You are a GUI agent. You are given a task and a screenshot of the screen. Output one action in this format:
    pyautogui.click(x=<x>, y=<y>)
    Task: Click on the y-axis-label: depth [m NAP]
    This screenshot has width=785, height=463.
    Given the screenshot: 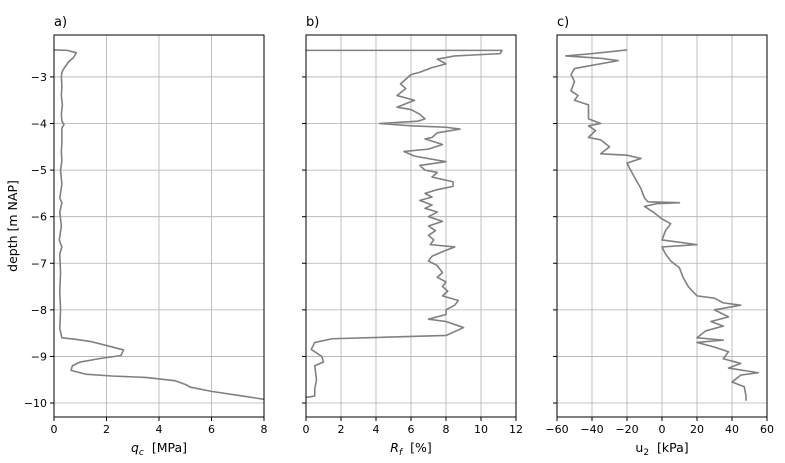 What is the action you would take?
    pyautogui.click(x=12, y=226)
    